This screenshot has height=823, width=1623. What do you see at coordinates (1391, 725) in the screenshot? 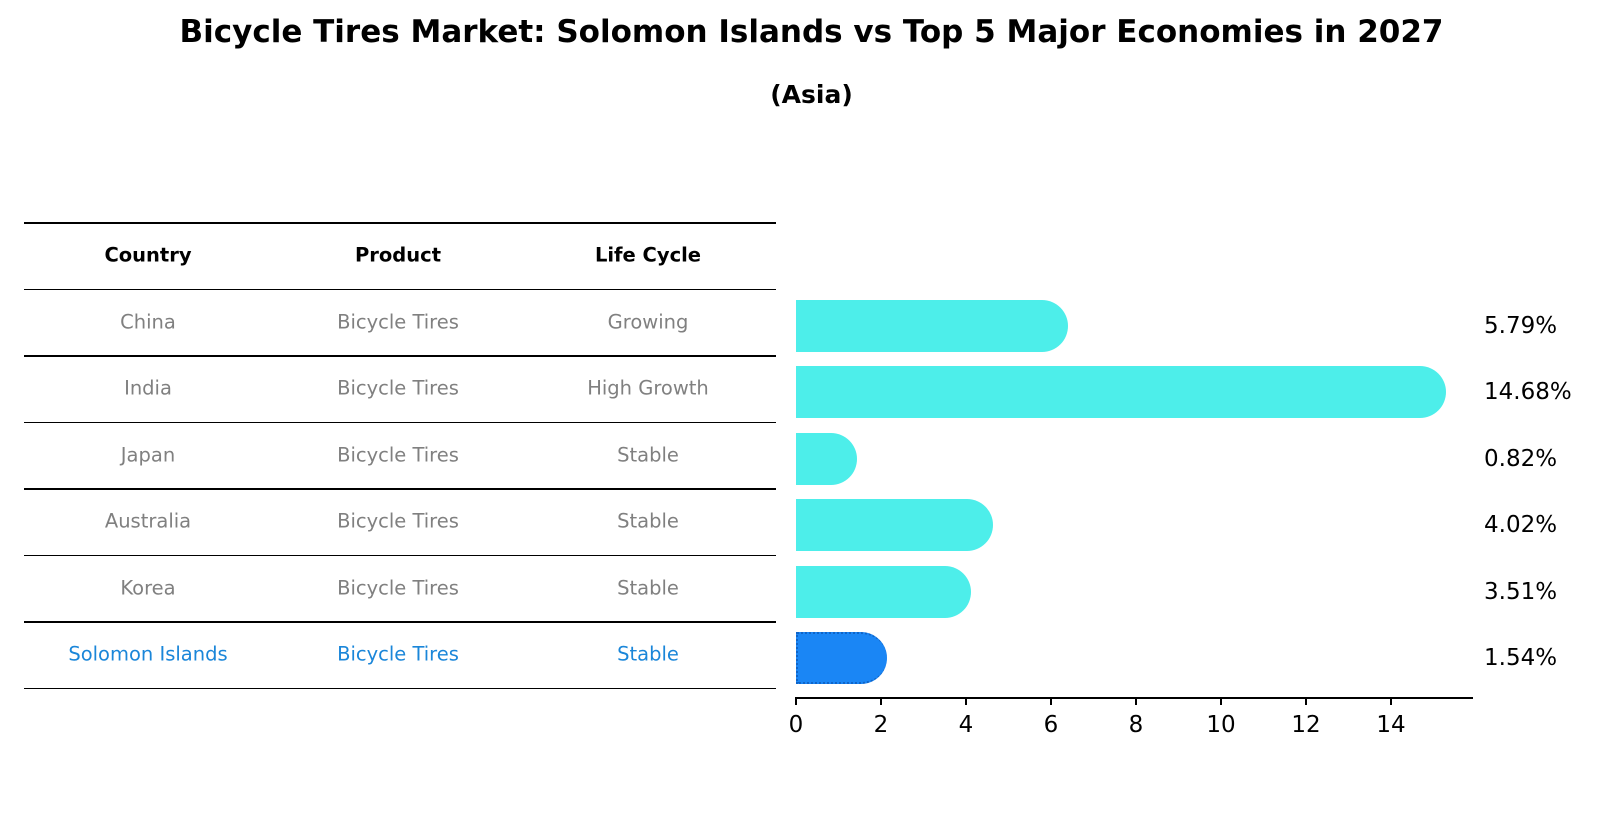
I see `x-axis-tick-label: 14` at bounding box center [1391, 725].